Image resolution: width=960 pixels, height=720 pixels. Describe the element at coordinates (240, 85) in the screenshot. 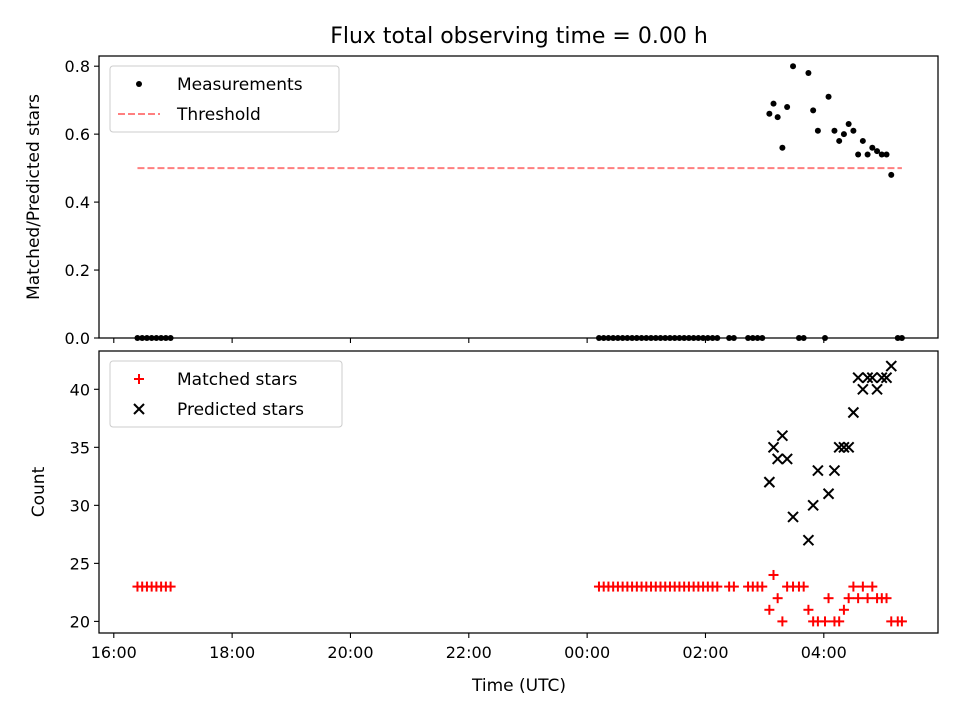

I see `measurements-legend-label: Measurements` at that location.